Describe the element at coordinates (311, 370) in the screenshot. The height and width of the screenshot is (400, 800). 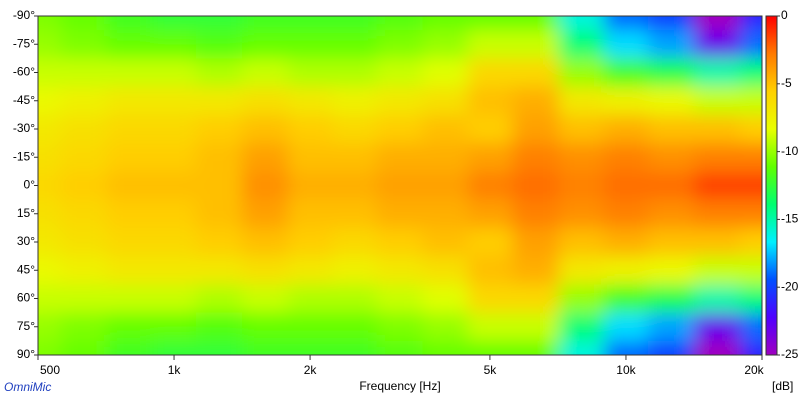
I see `x-tick-label: 2k` at that location.